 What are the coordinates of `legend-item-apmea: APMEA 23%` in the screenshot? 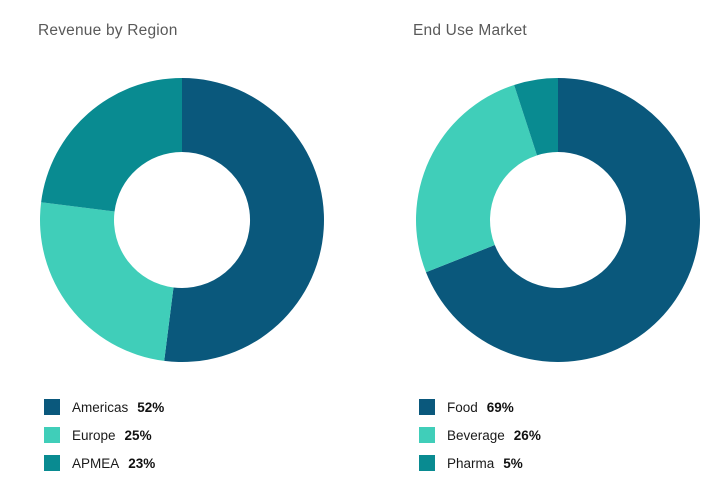 It's located at (104, 463).